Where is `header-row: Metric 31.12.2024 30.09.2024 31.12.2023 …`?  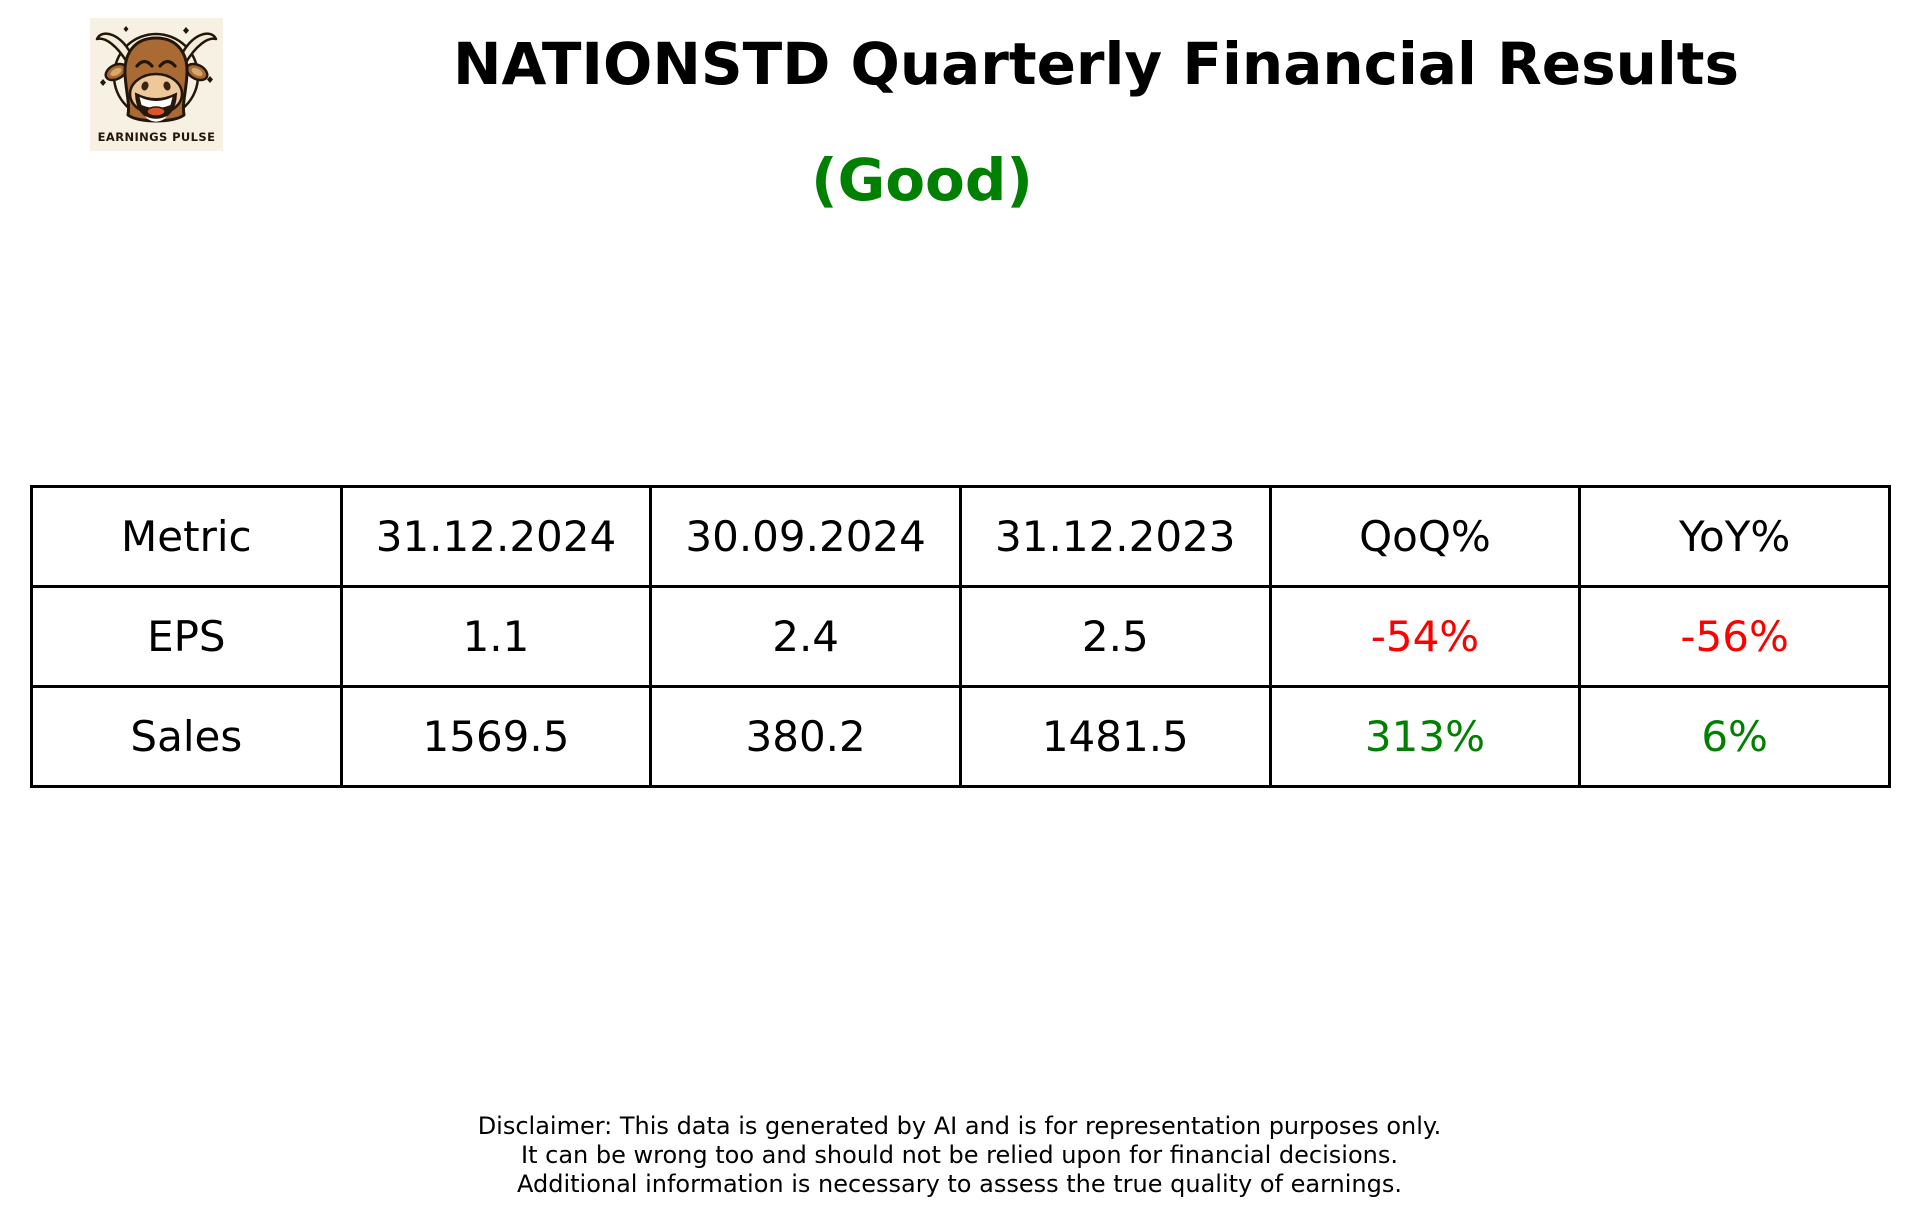
header-row: Metric 31.12.2024 30.09.2024 31.12.2023 … is located at coordinates (960, 536).